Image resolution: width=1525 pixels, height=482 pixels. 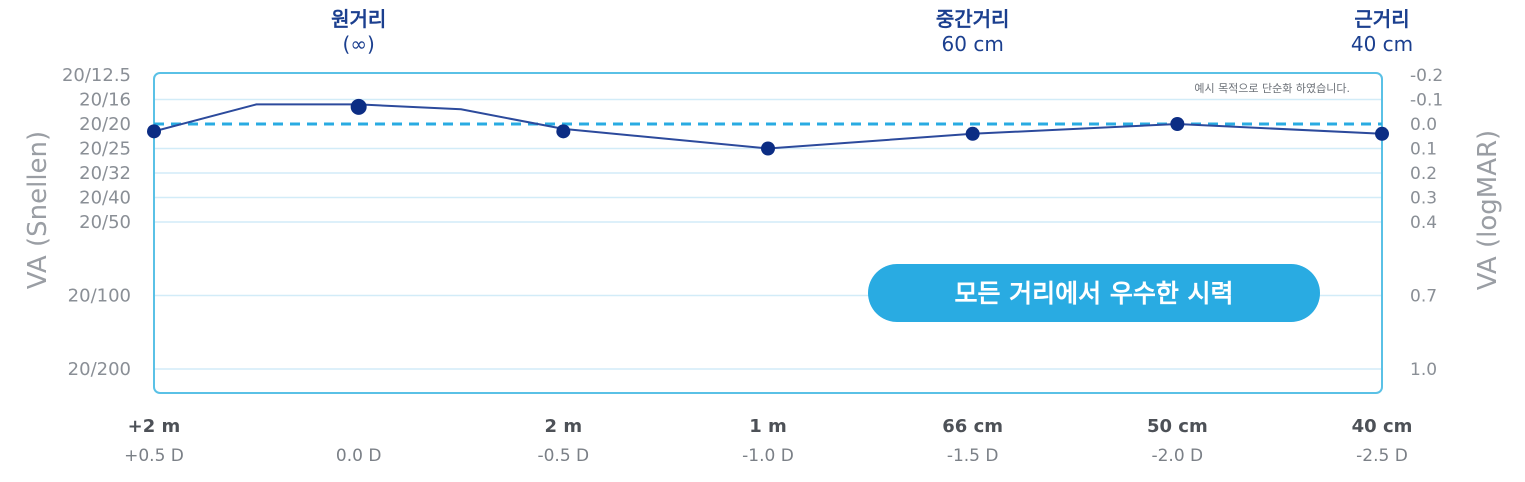 I want to click on x-tick-distance: 66 cm, so click(x=972, y=426).